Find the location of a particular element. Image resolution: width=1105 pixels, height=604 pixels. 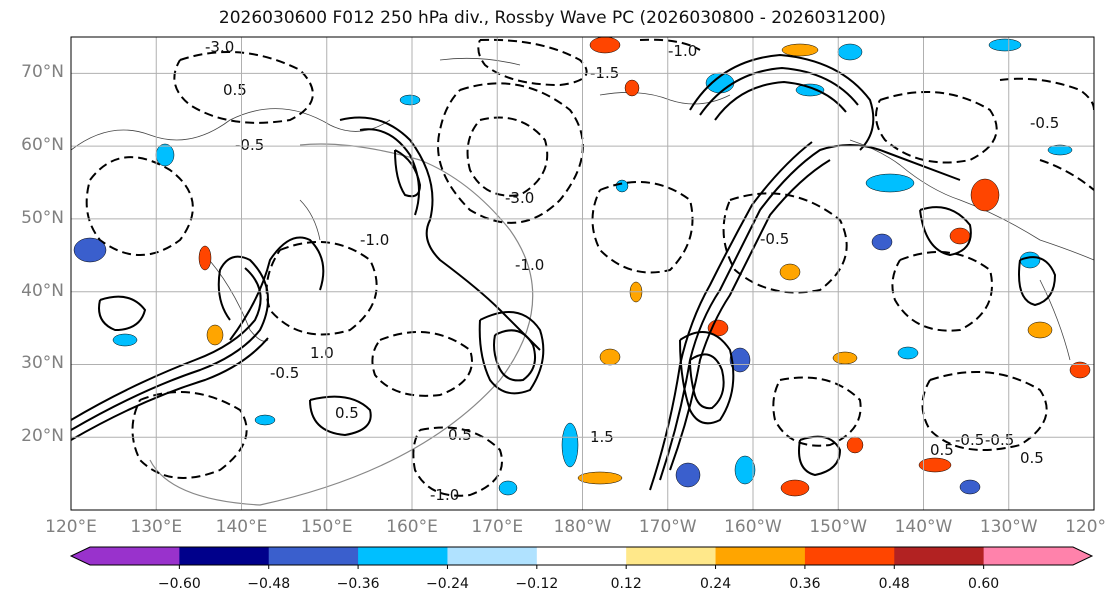

longitude-label: 140°W is located at coordinates (923, 527).